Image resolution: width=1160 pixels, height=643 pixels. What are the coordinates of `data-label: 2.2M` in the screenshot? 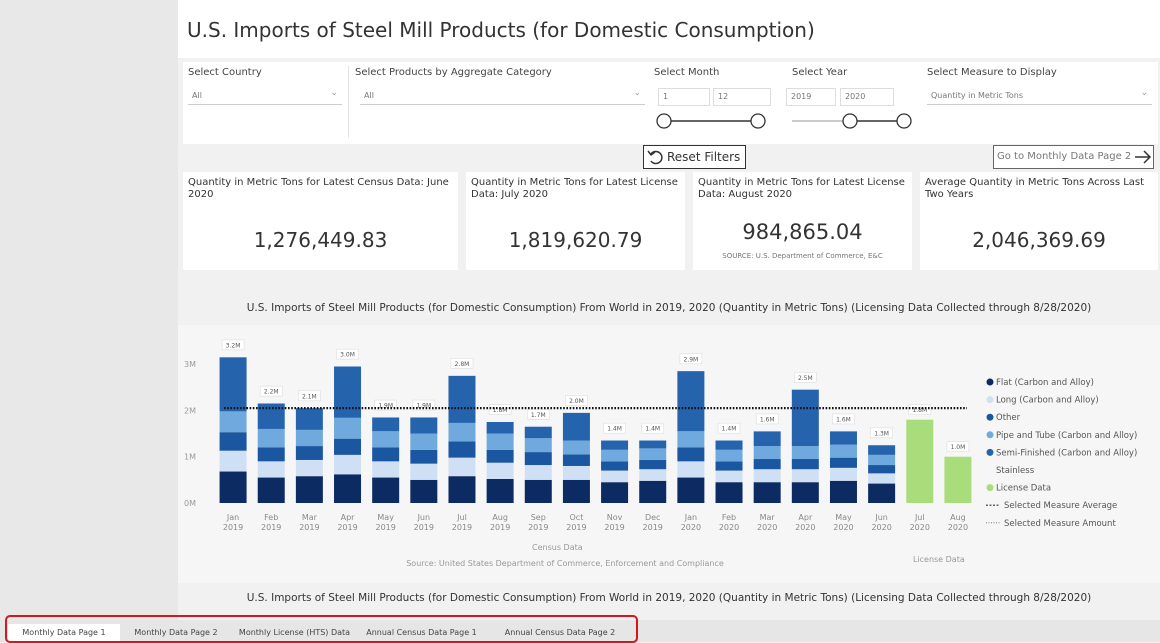 It's located at (271, 392).